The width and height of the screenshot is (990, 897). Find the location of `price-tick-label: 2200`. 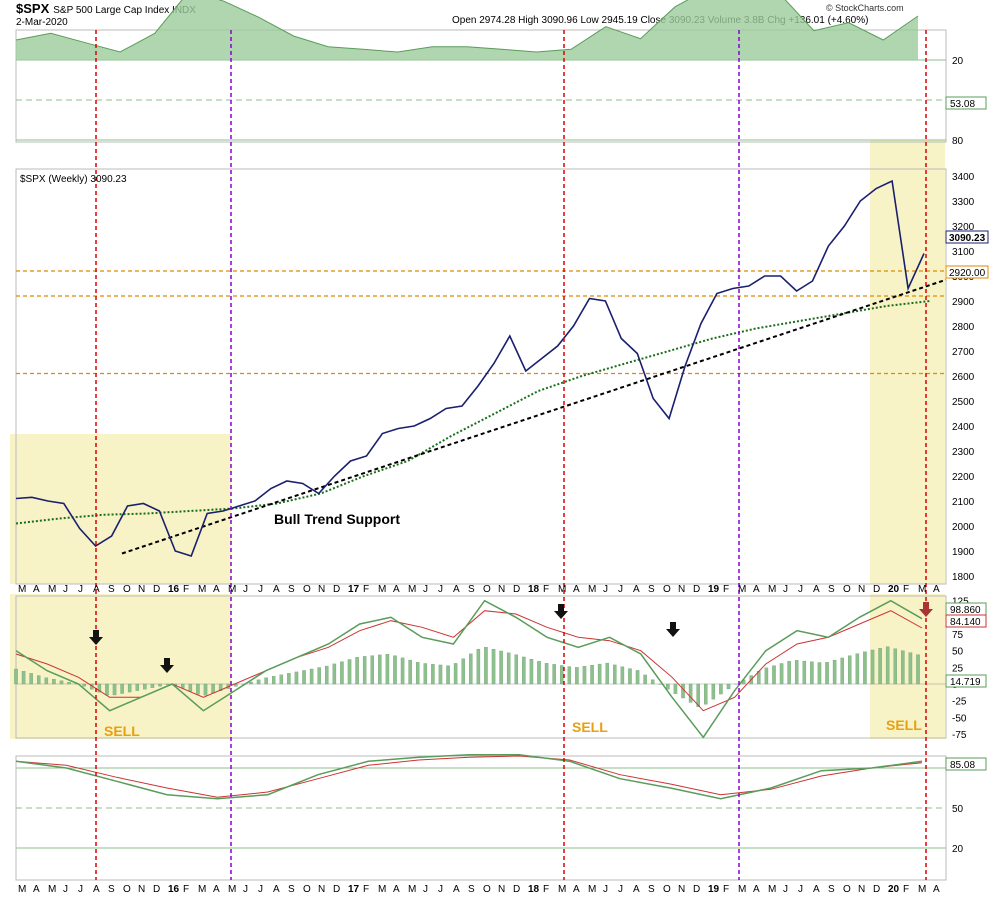

price-tick-label: 2200 is located at coordinates (963, 477).